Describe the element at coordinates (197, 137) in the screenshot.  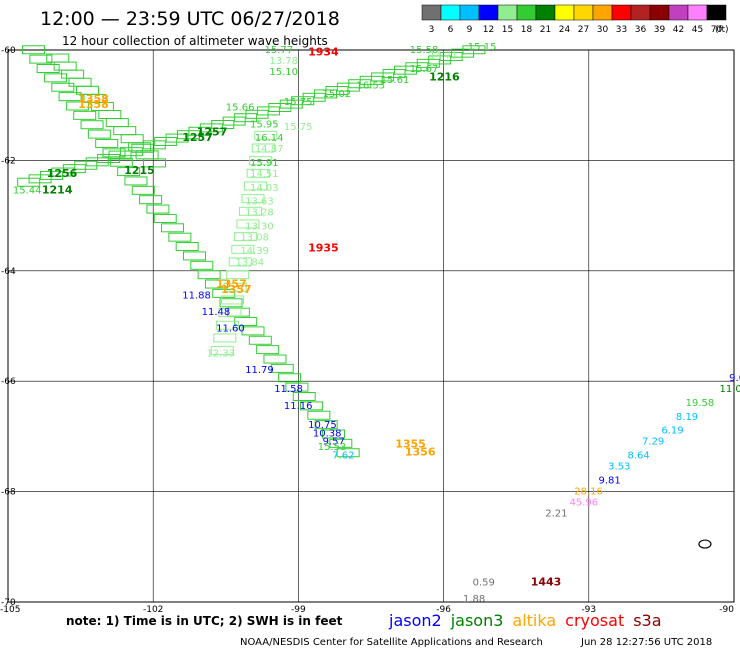
I see `time-label: 1257` at that location.